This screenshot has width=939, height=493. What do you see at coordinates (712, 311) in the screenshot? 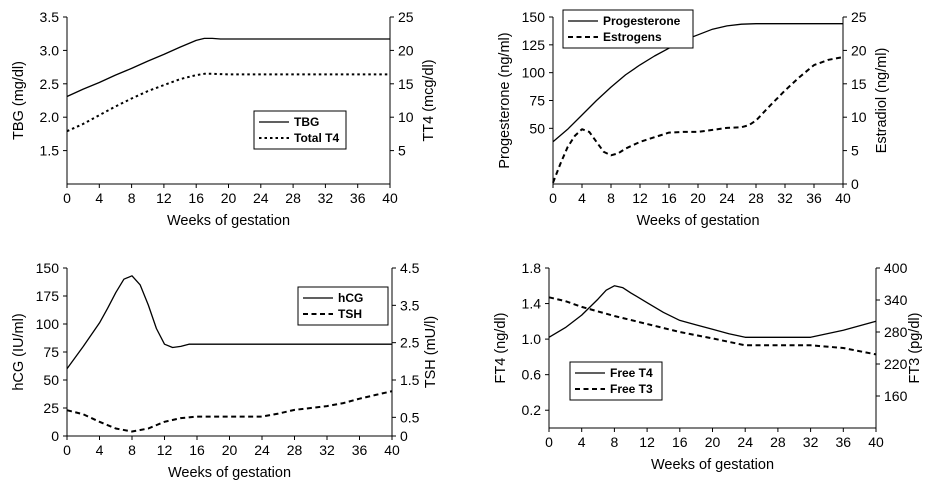
I see `series-line-free-t4` at bounding box center [712, 311].